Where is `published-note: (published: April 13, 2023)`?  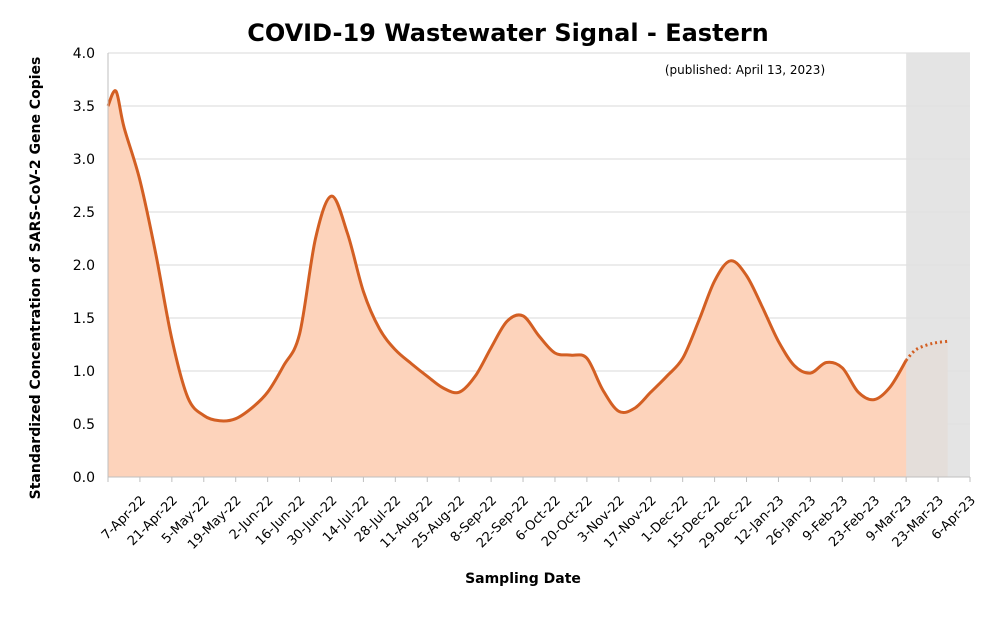
published-note: (published: April 13, 2023) is located at coordinates (745, 70).